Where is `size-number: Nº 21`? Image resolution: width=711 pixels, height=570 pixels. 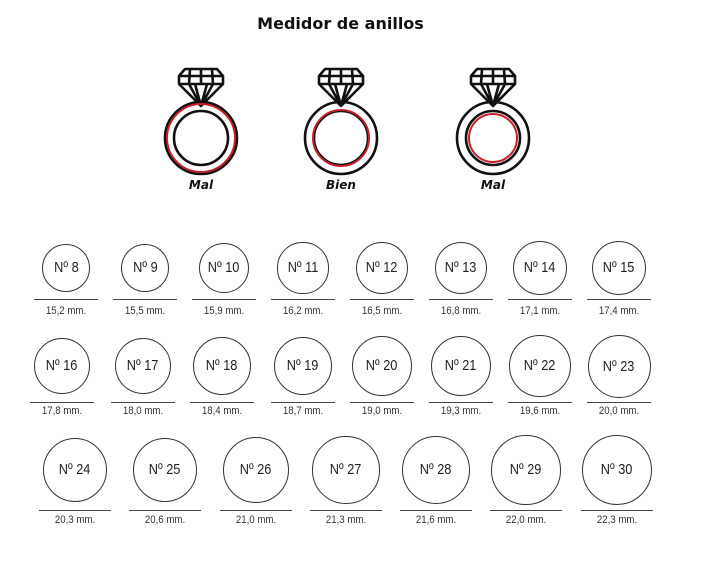
size-number: Nº 21 is located at coordinates (461, 366).